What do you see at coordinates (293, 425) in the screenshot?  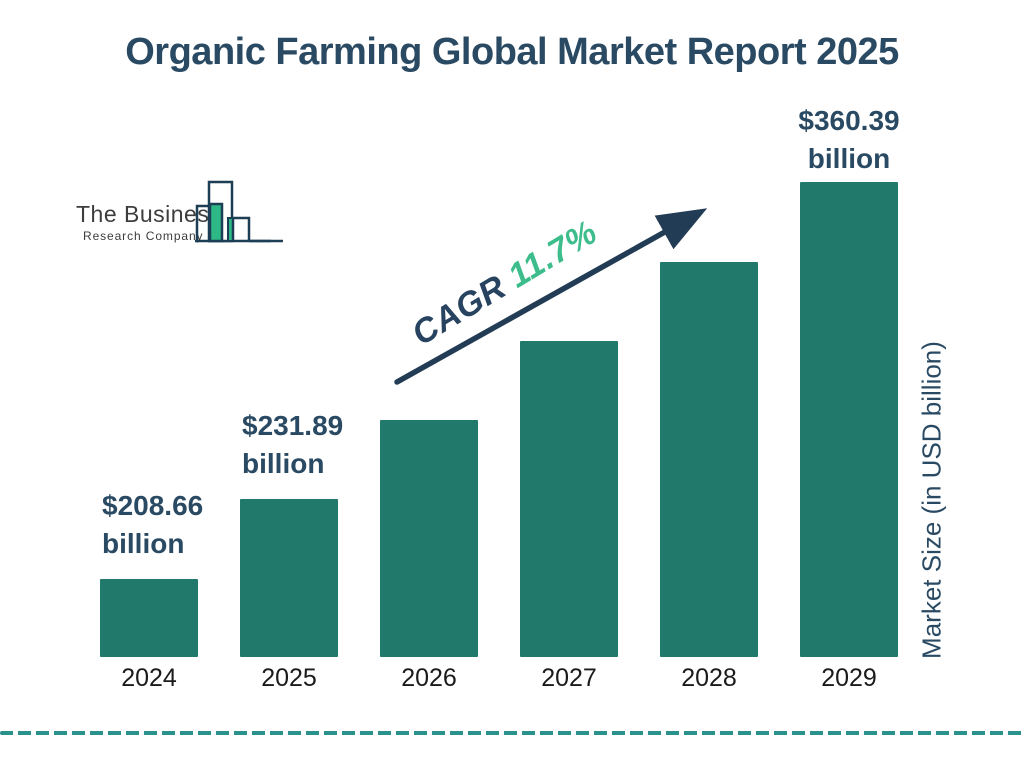 I see `bar-value-label-line: $231.89` at bounding box center [293, 425].